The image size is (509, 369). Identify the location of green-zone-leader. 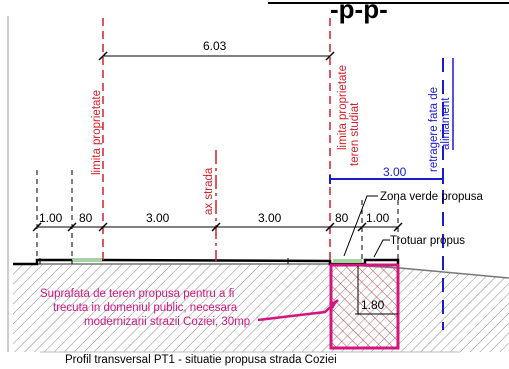
(360, 226).